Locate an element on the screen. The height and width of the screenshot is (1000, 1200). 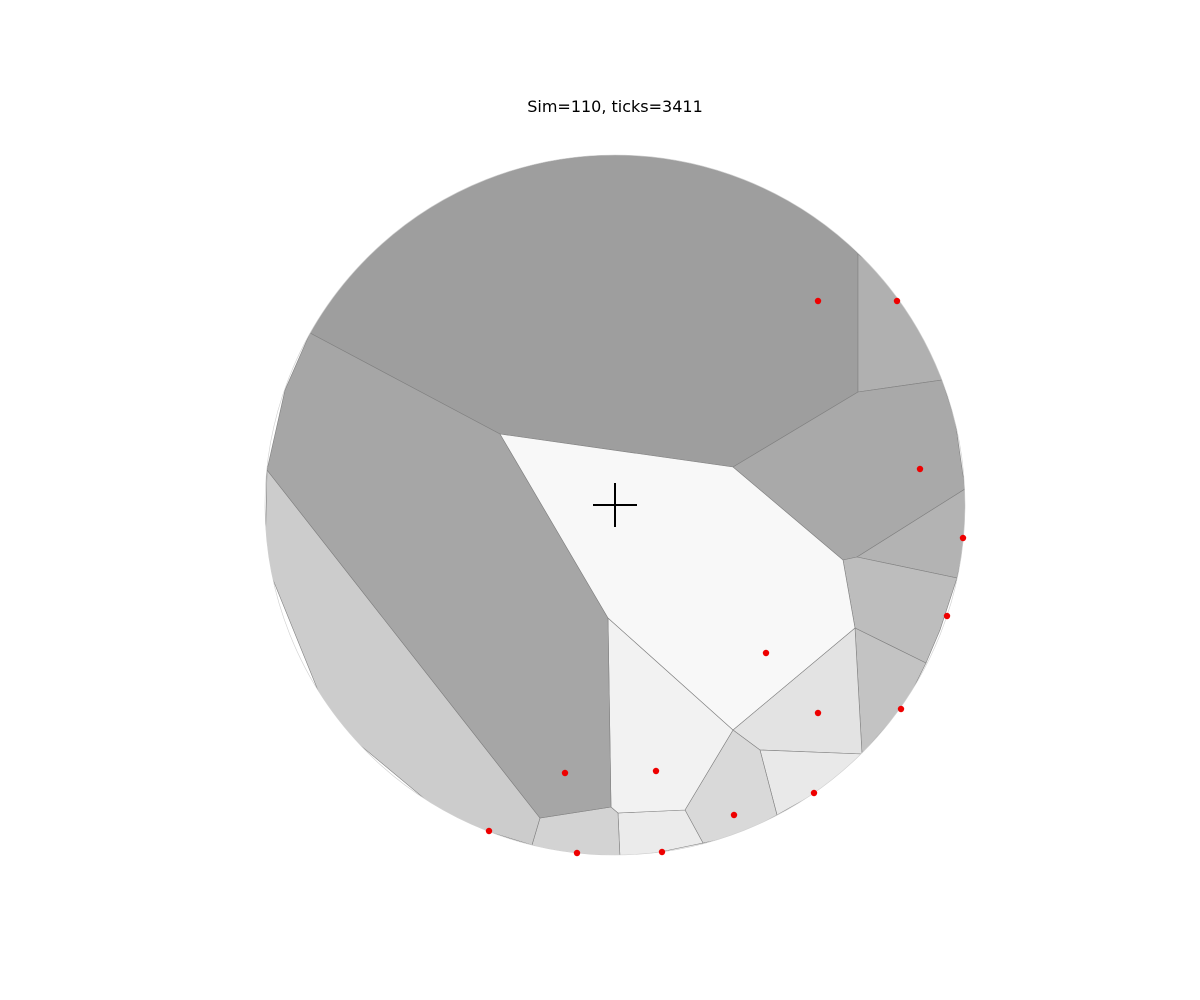
cell-lower-right-edge is located at coordinates (811, 782).